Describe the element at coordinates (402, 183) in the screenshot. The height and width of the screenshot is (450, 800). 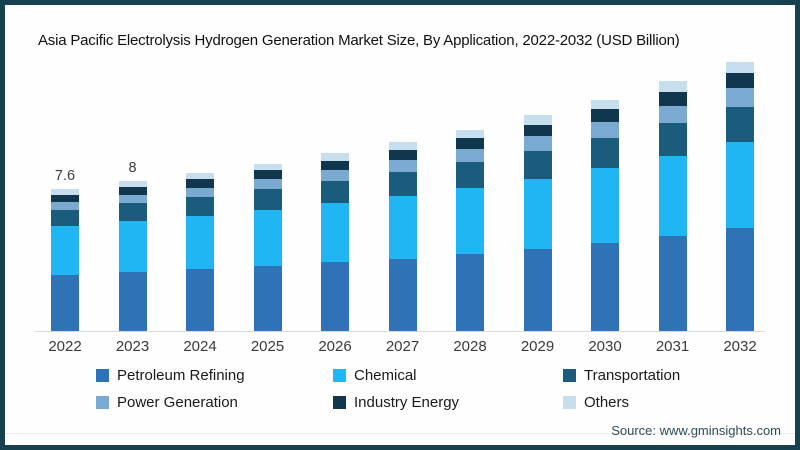
I see `bar-segment-transportation-2027` at that location.